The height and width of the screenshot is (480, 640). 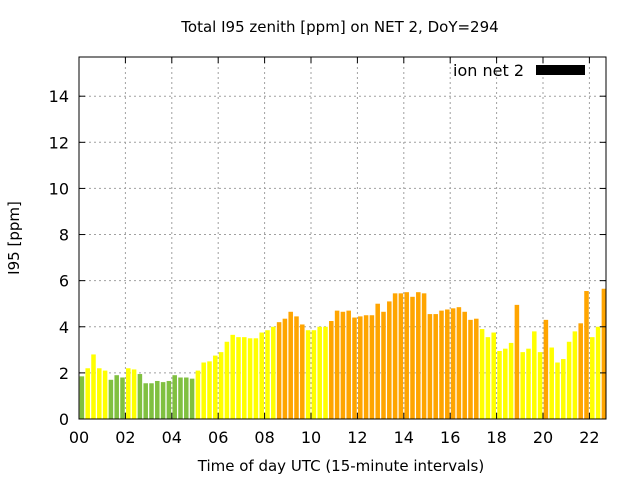 I want to click on x-tick-label: 18, so click(x=496, y=437).